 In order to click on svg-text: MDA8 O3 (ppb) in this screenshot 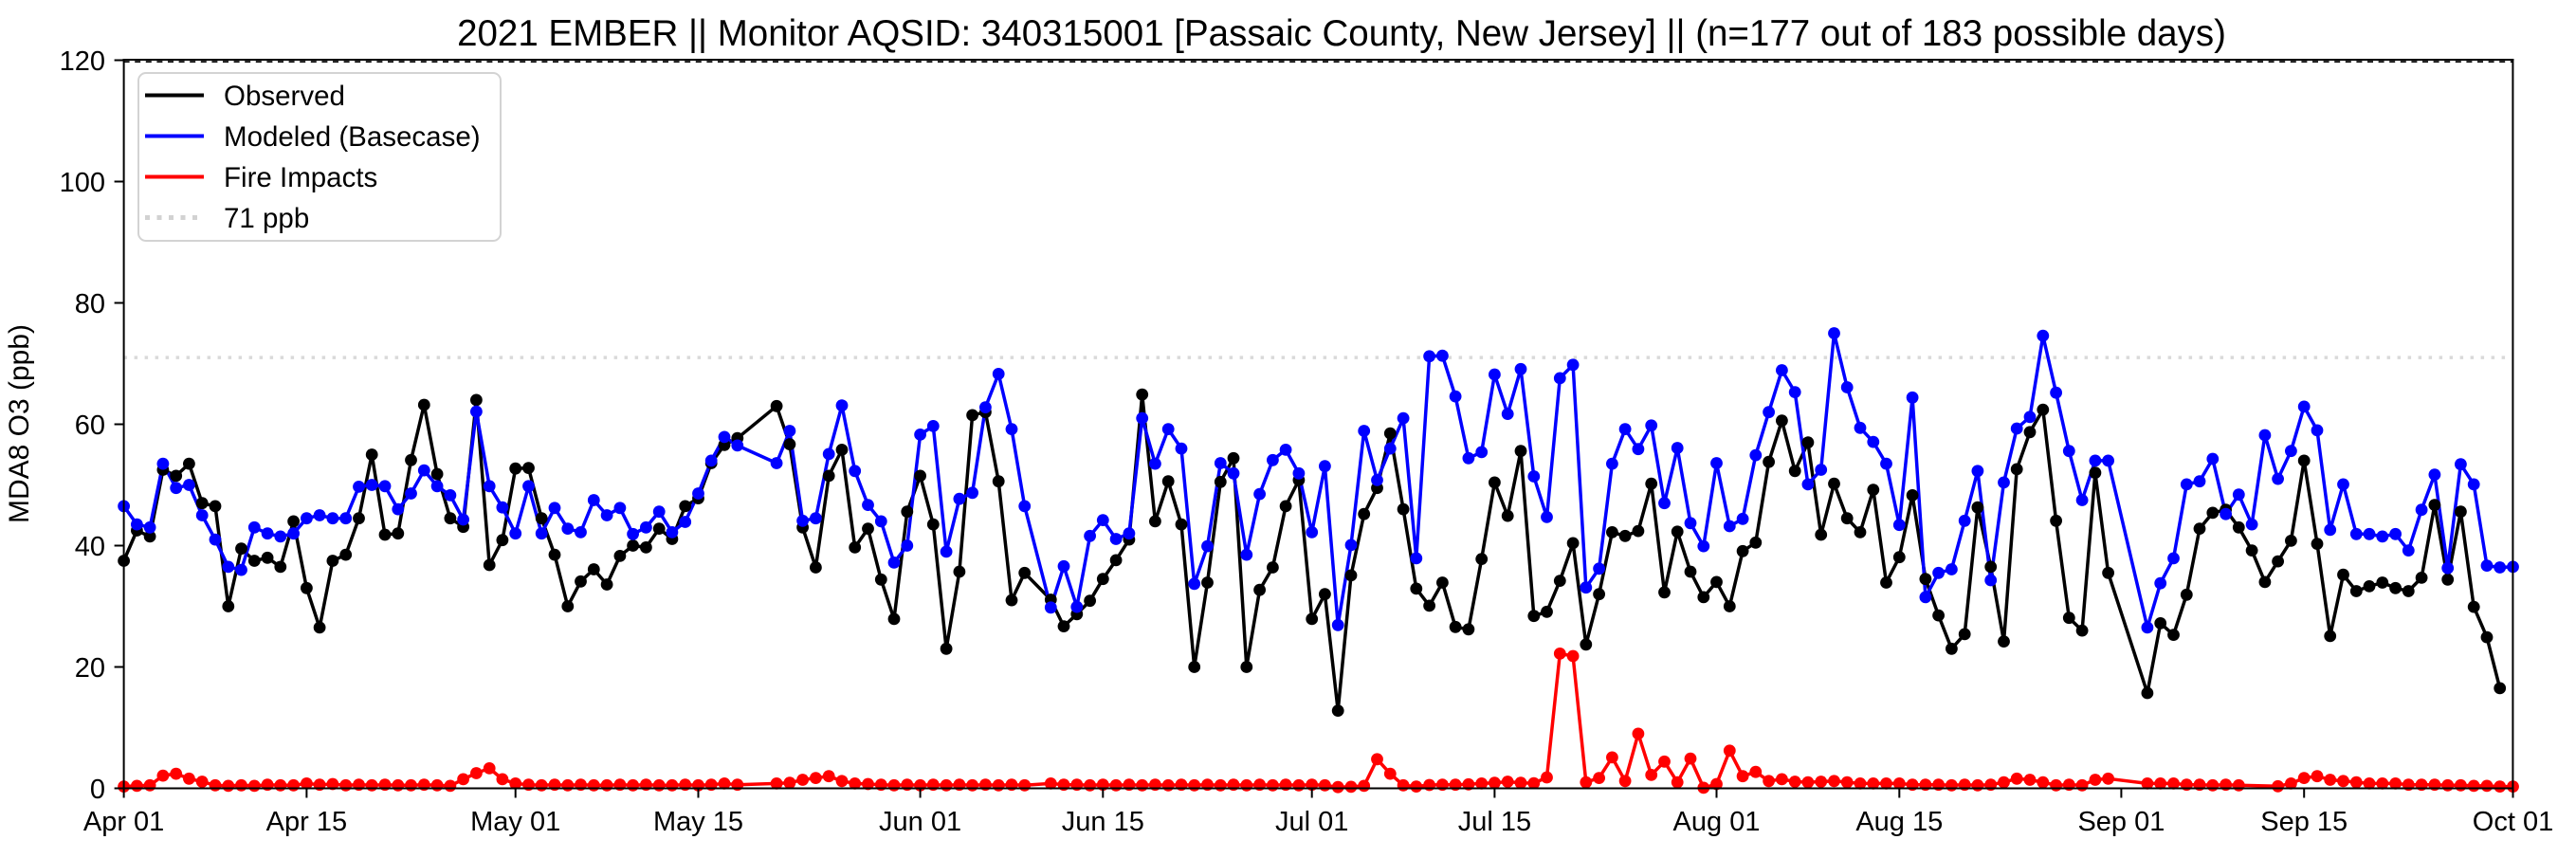, I will do `click(19, 424)`.